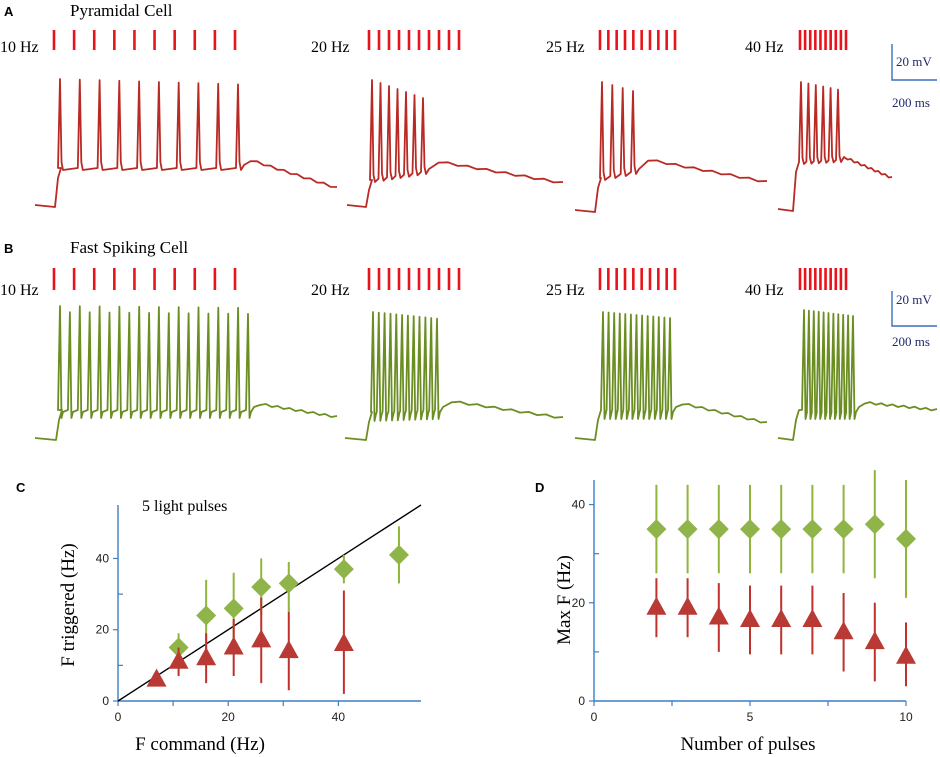 This screenshot has height=757, width=940. What do you see at coordinates (450, 279) in the screenshot?
I see `panel-b-light-pulses` at bounding box center [450, 279].